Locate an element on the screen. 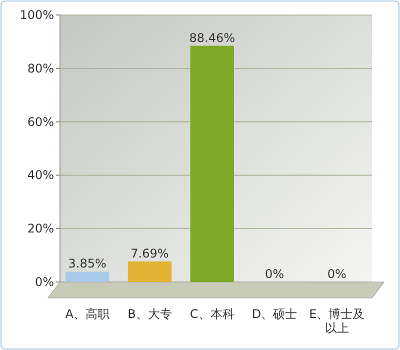  x-tick-label: C、本科 is located at coordinates (212, 314).